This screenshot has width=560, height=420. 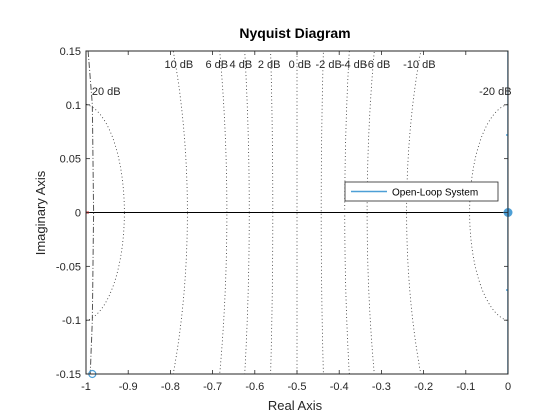 What do you see at coordinates (241, 65) in the screenshot?
I see `m-circle-label-4db: 4 dB` at bounding box center [241, 65].